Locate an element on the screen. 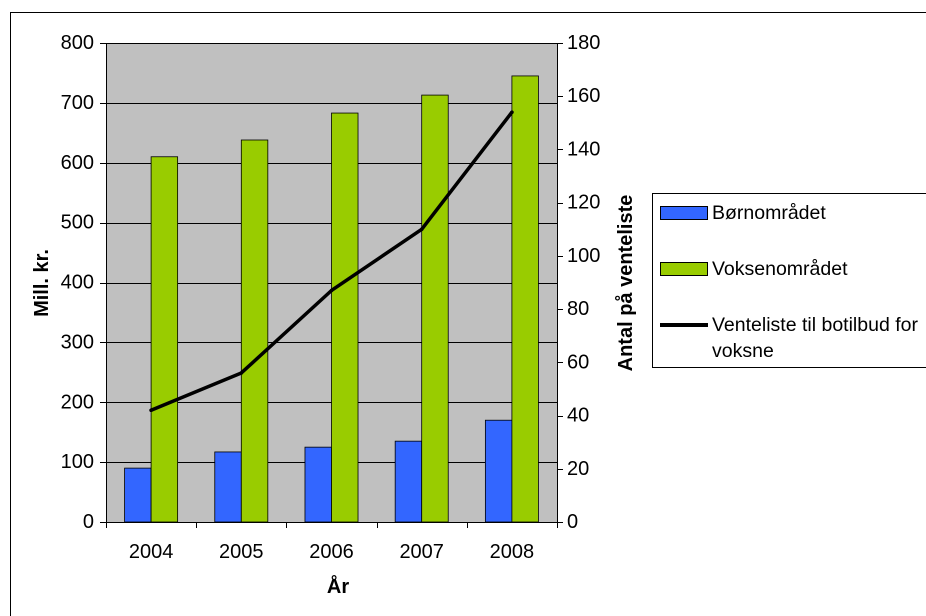  legend-key-voksenomradet is located at coordinates (684, 269).